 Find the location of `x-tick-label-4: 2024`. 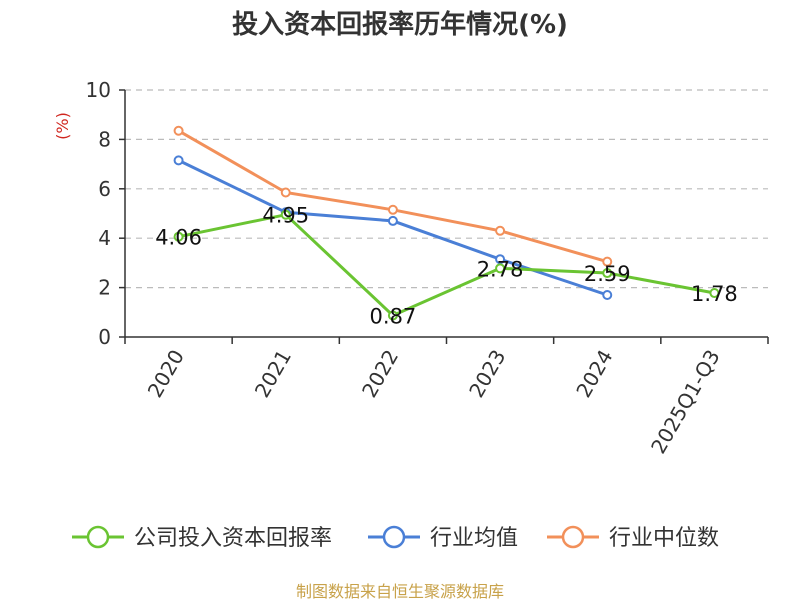

x-tick-label-4: 2024 is located at coordinates (594, 374).